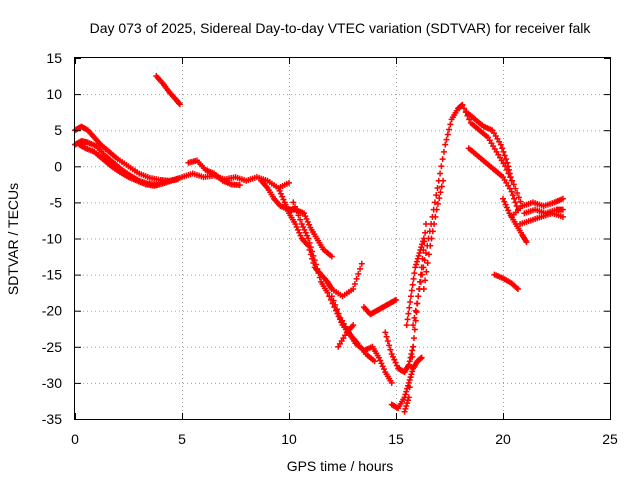 This screenshot has width=640, height=480. I want to click on x-tick-label: 5, so click(182, 439).